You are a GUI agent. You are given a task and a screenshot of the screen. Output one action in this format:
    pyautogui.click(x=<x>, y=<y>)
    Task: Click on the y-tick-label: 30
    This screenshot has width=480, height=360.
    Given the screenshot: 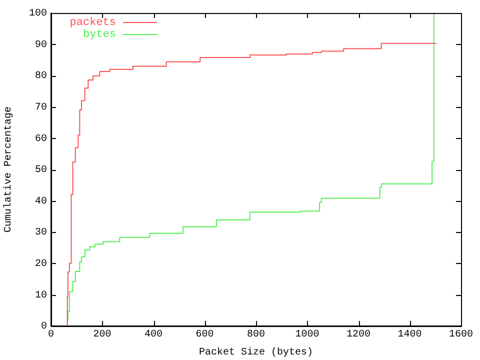 What is the action you would take?
    pyautogui.click(x=40, y=233)
    